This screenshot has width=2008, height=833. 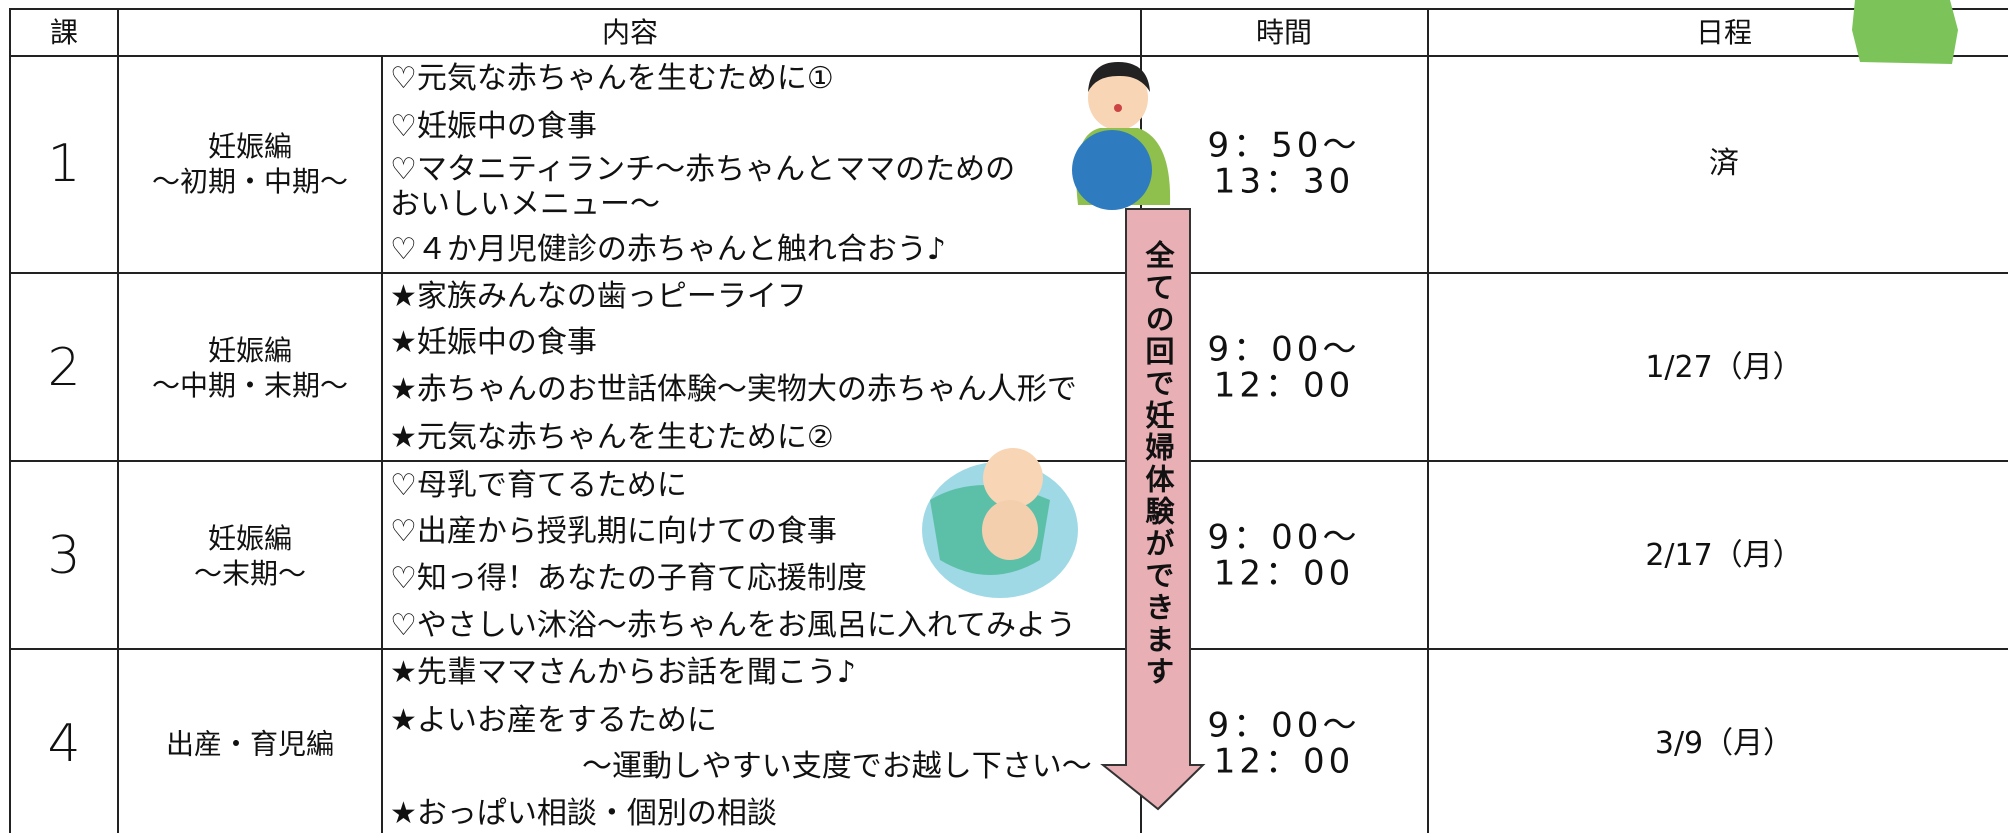 What do you see at coordinates (250, 556) in the screenshot?
I see `section: 妊娠編 ～末期～` at bounding box center [250, 556].